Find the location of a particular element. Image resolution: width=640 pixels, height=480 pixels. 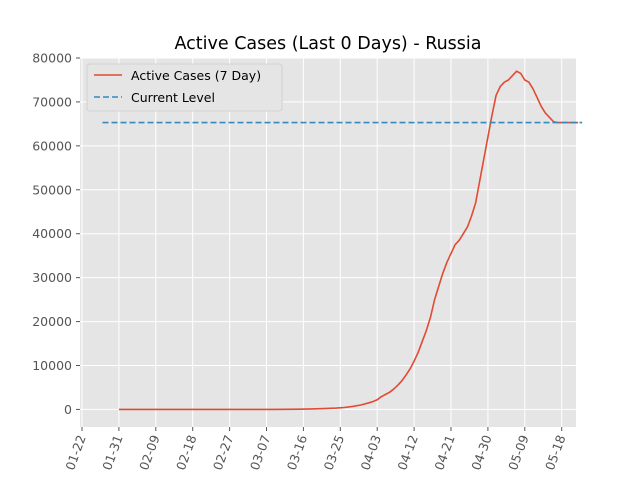

x-tick-label: 04-12 is located at coordinates (407, 452).